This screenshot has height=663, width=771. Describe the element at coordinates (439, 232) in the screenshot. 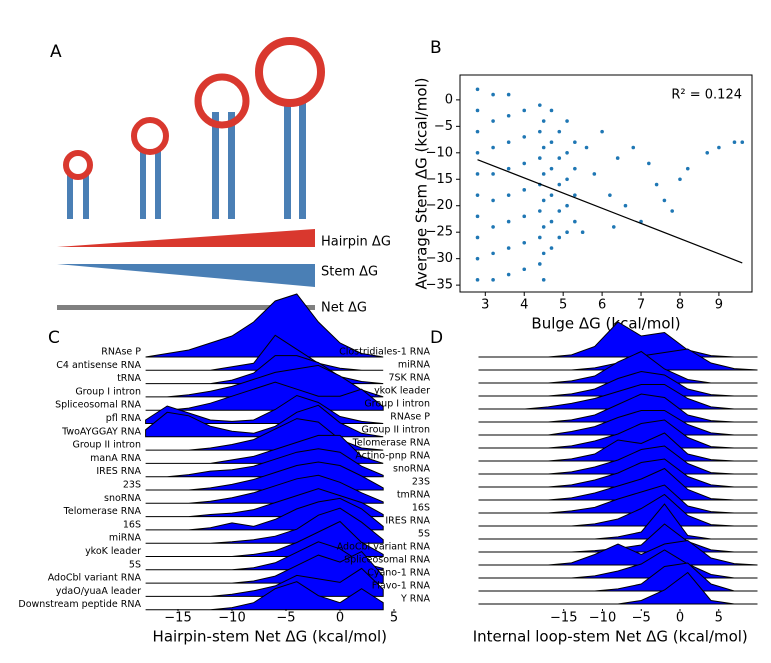

I see `y-tick-label: −25` at that location.